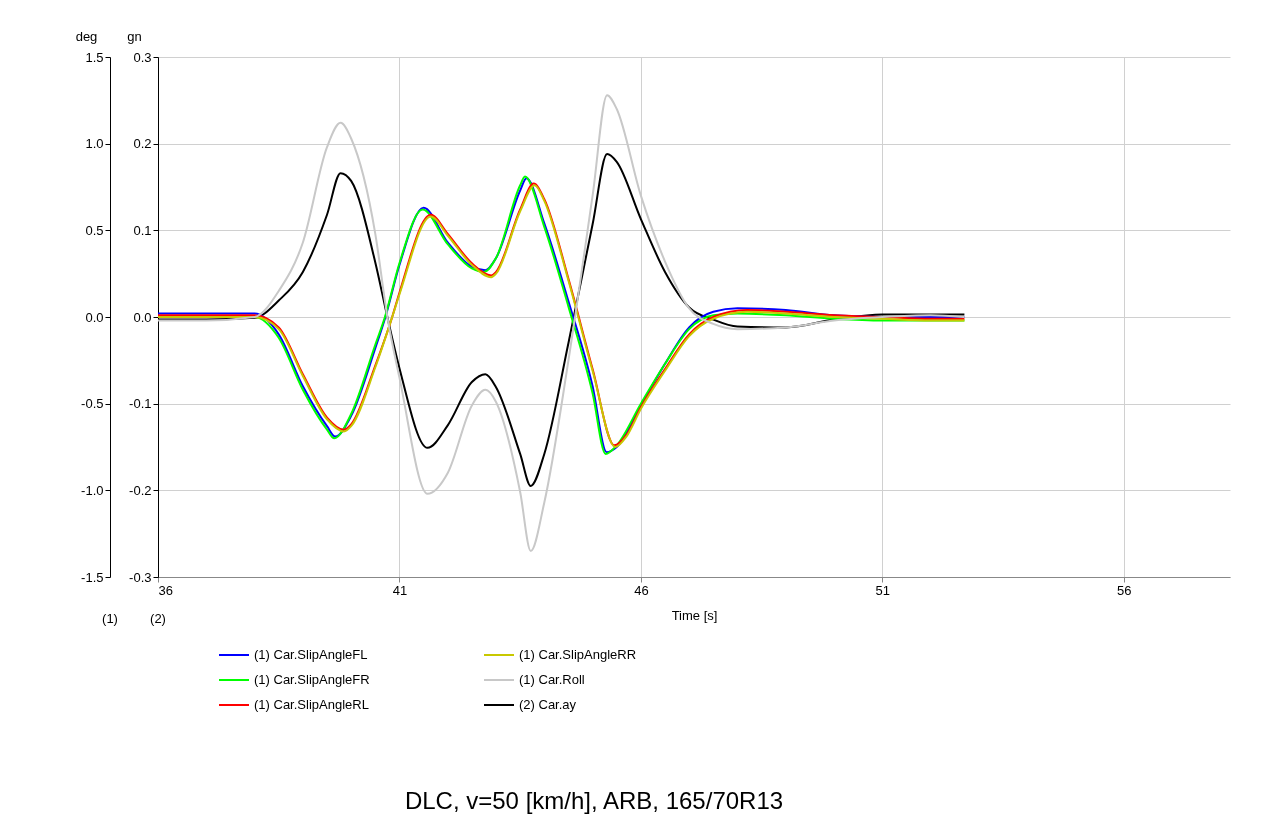 The height and width of the screenshot is (818, 1271). Describe the element at coordinates (110, 618) in the screenshot. I see `text: (1)` at that location.